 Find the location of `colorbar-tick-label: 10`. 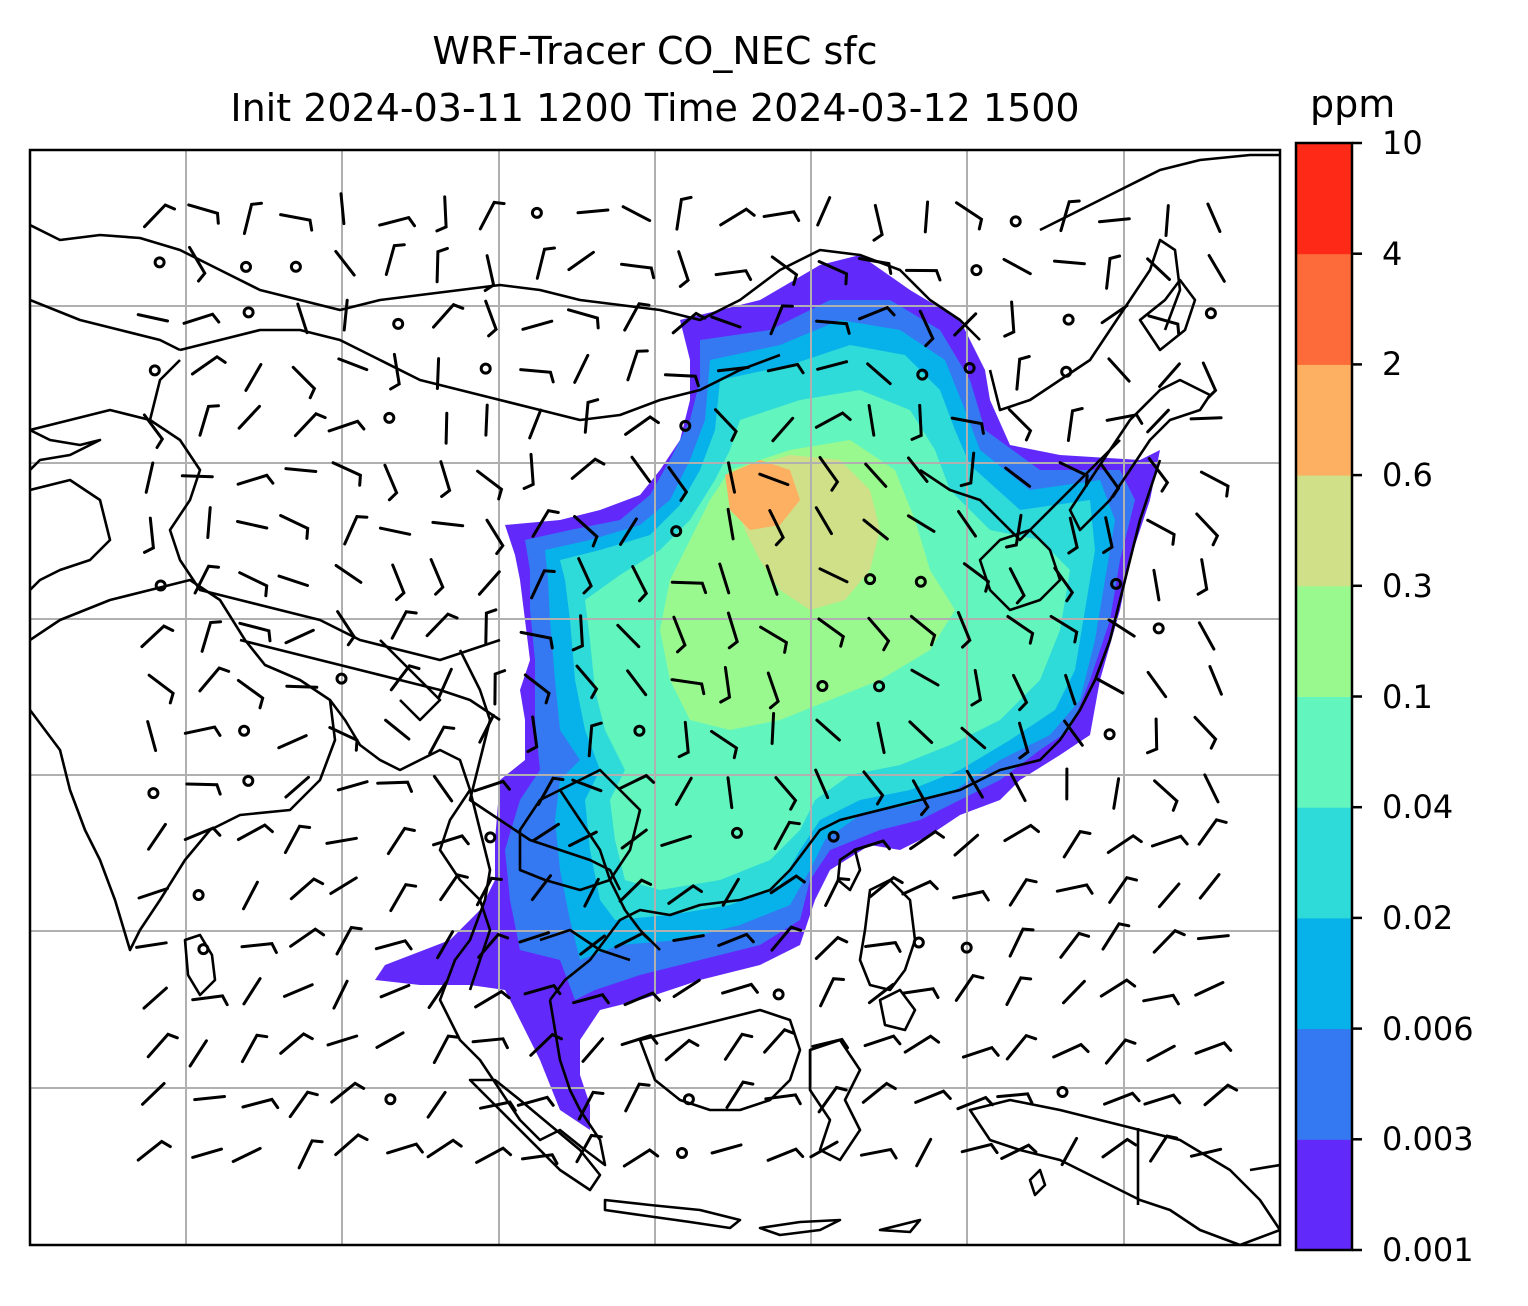

colorbar-tick-label: 10 is located at coordinates (1402, 143).